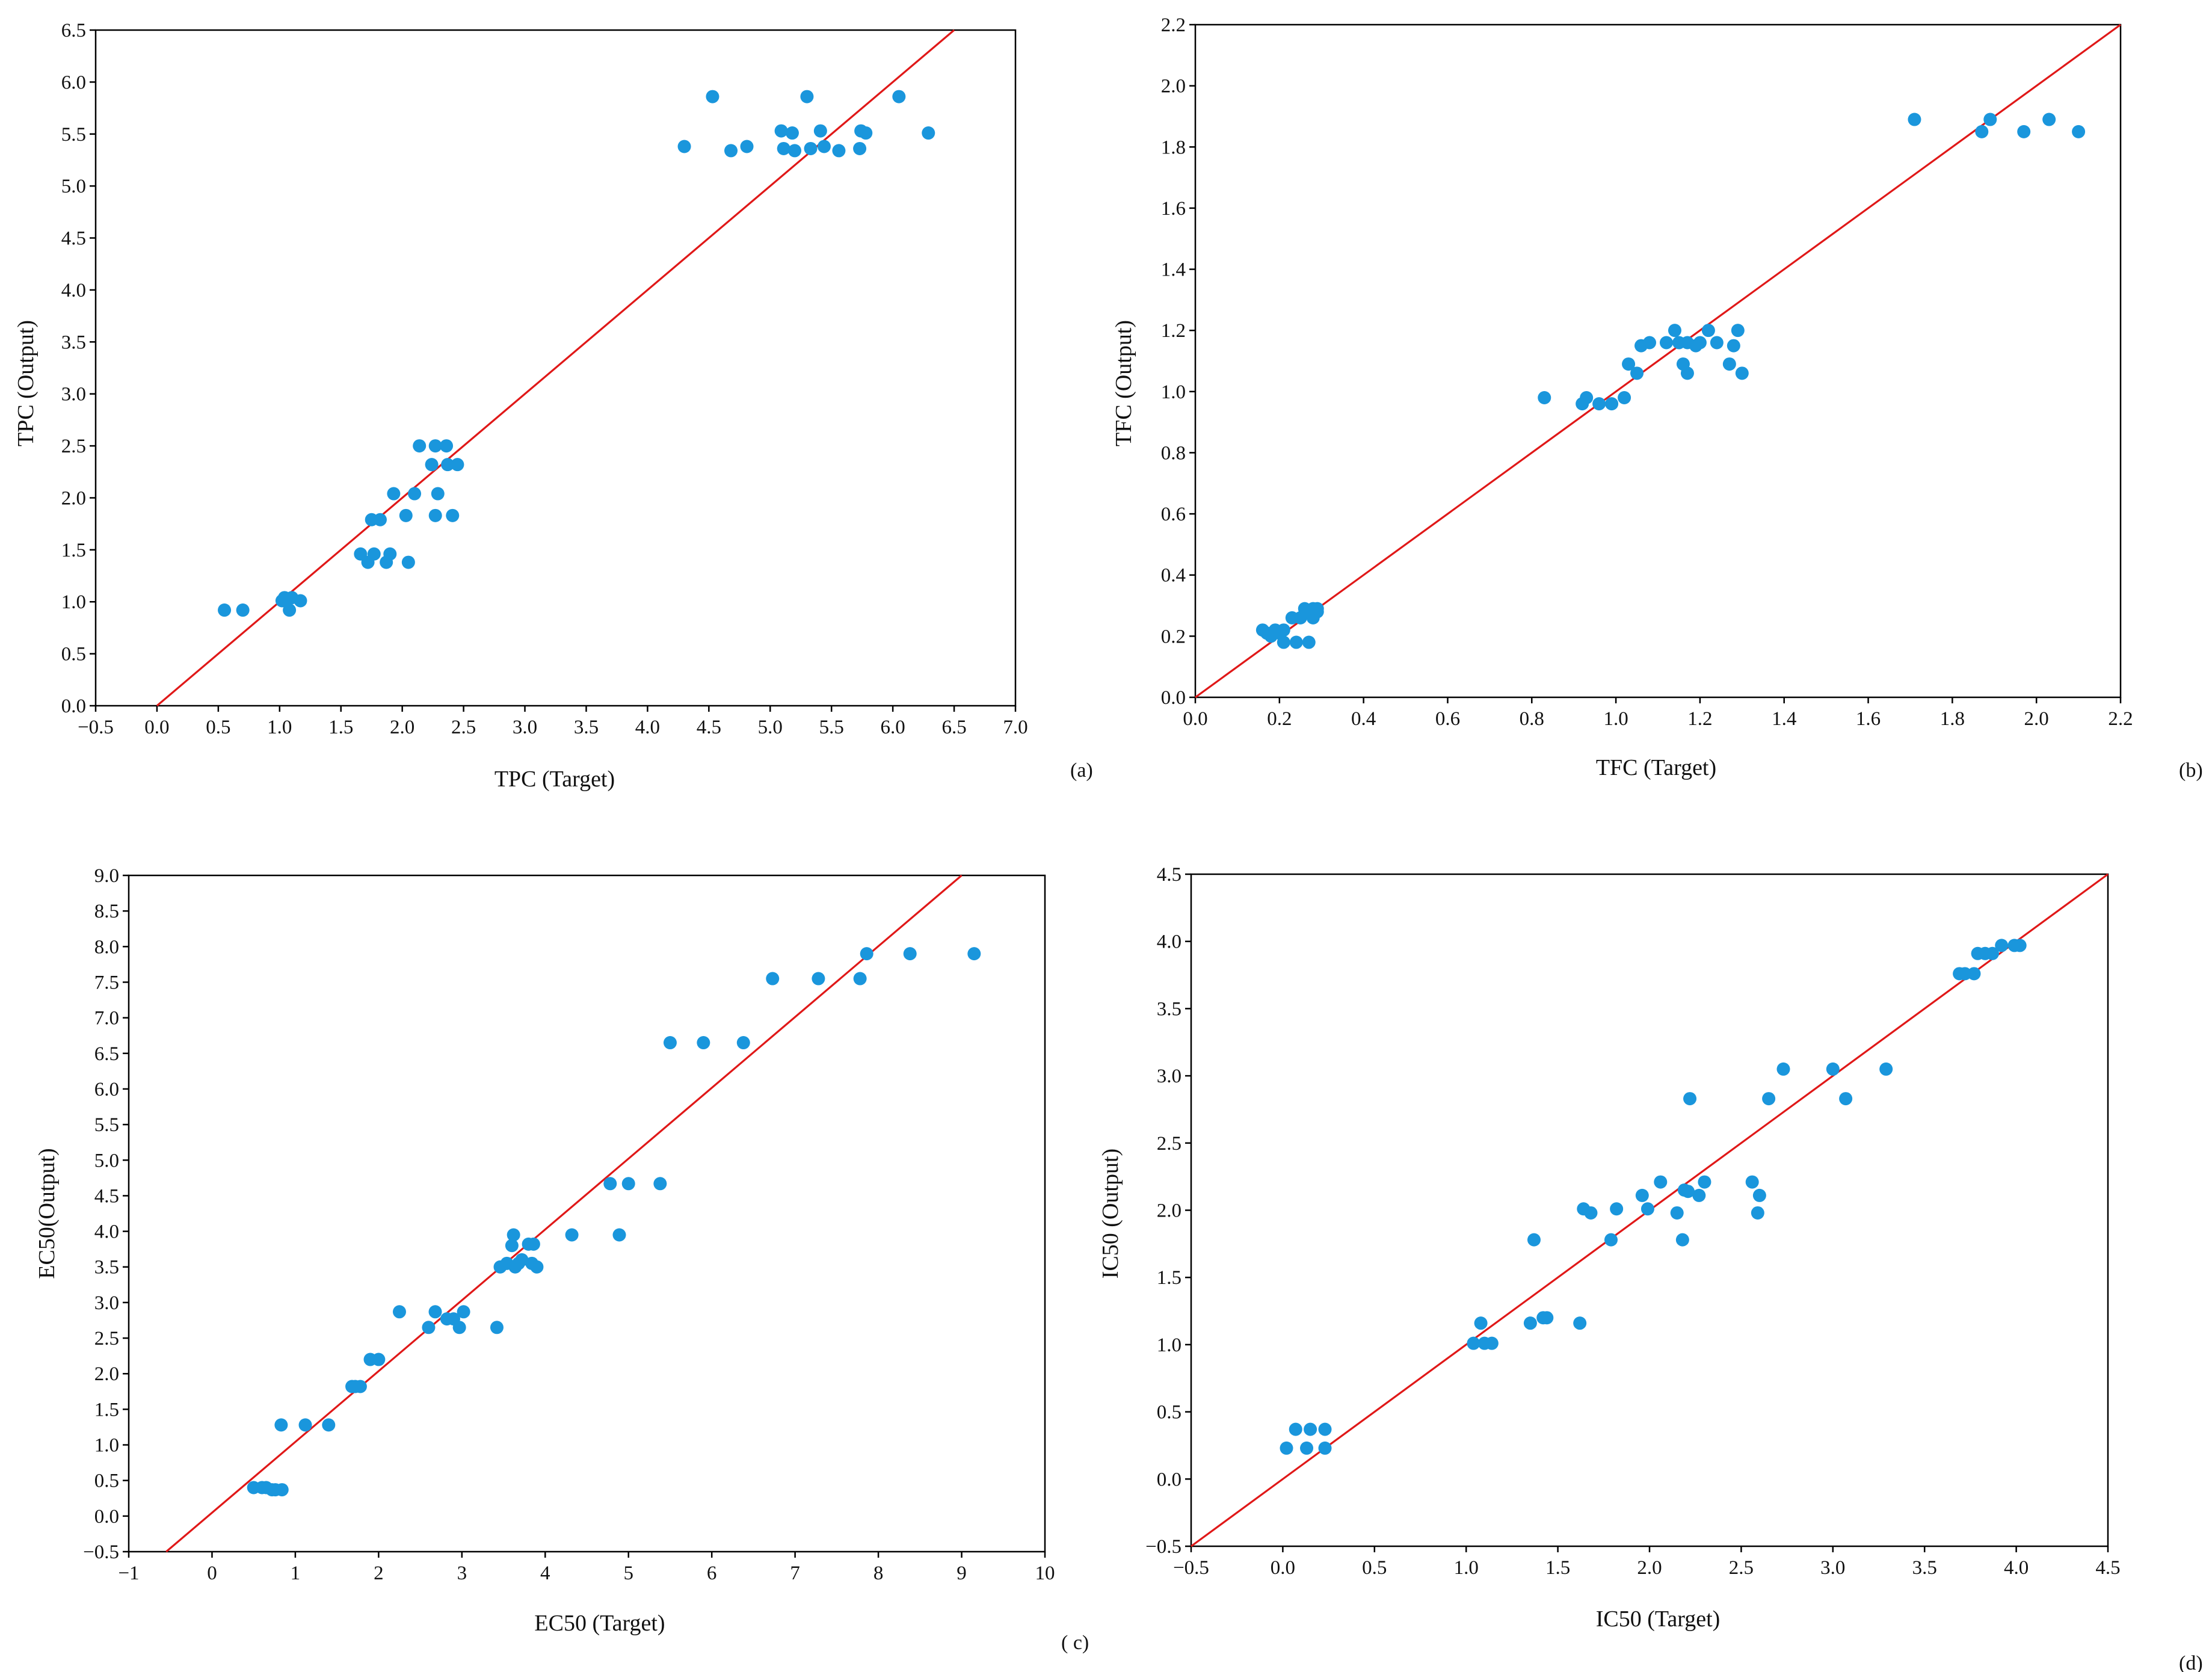 Image resolution: width=2212 pixels, height=1672 pixels. I want to click on panel-c-x-tick-label: 8, so click(878, 1573).